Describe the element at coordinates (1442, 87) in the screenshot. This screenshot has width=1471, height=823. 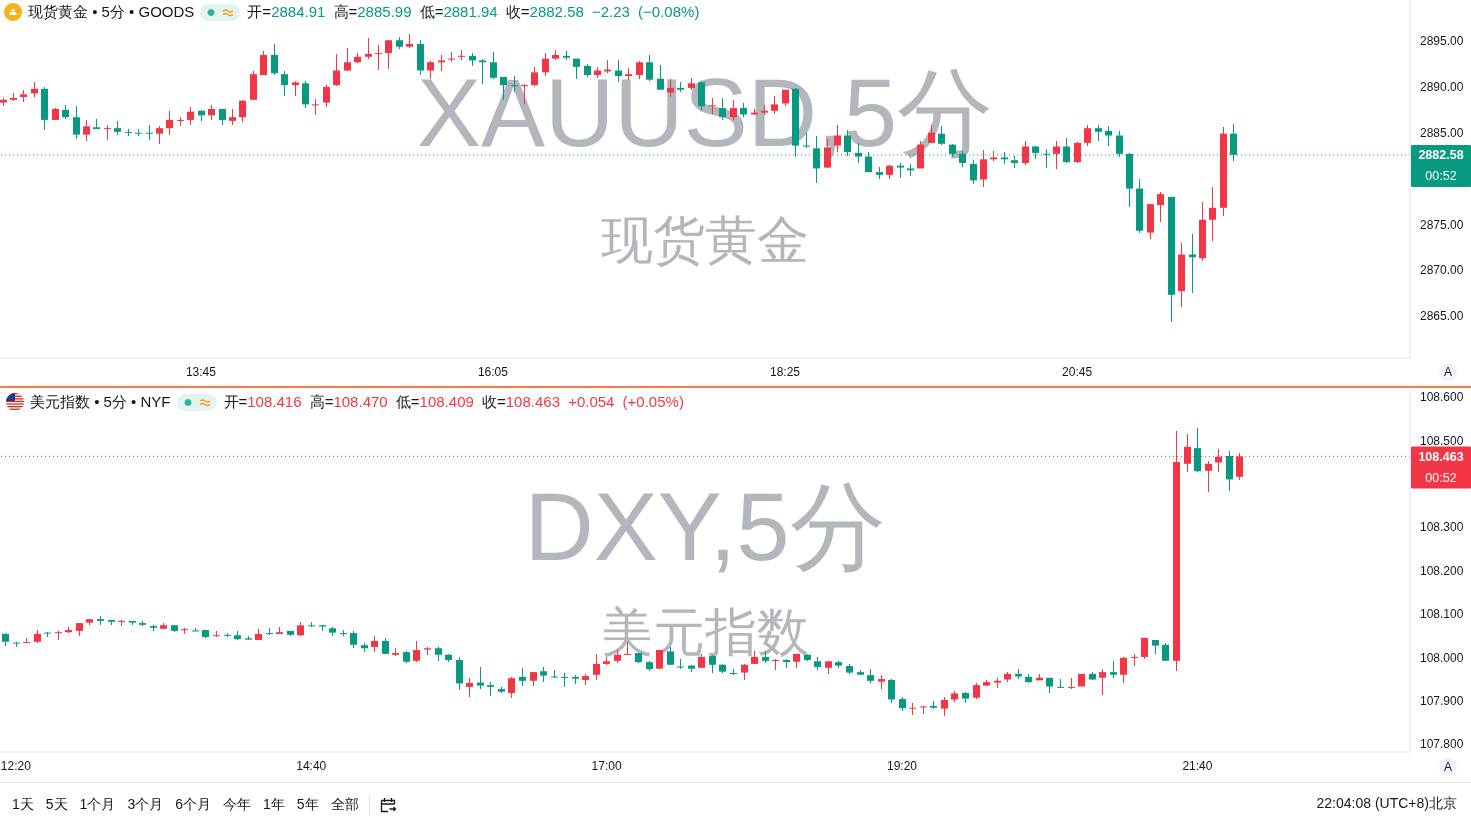
I see `y-tick-label: 2890.00` at that location.